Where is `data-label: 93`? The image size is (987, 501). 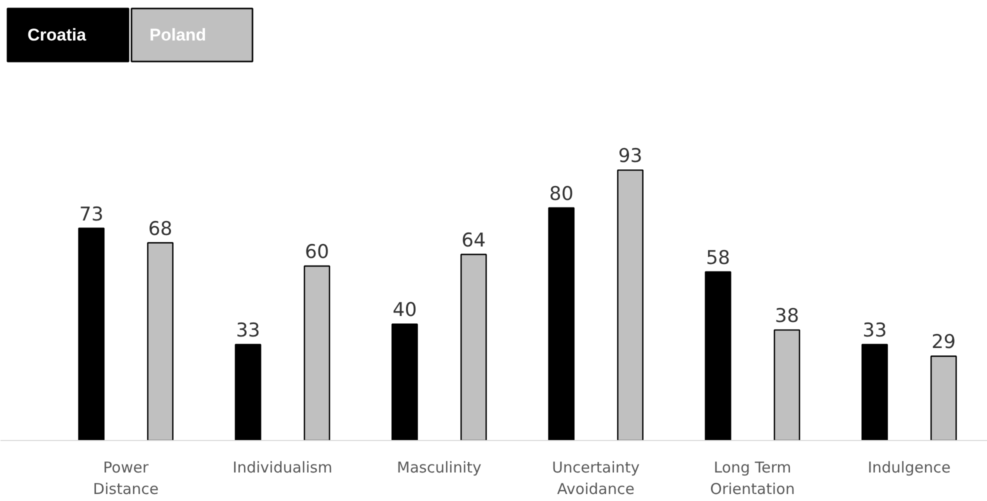 data-label: 93 is located at coordinates (630, 156).